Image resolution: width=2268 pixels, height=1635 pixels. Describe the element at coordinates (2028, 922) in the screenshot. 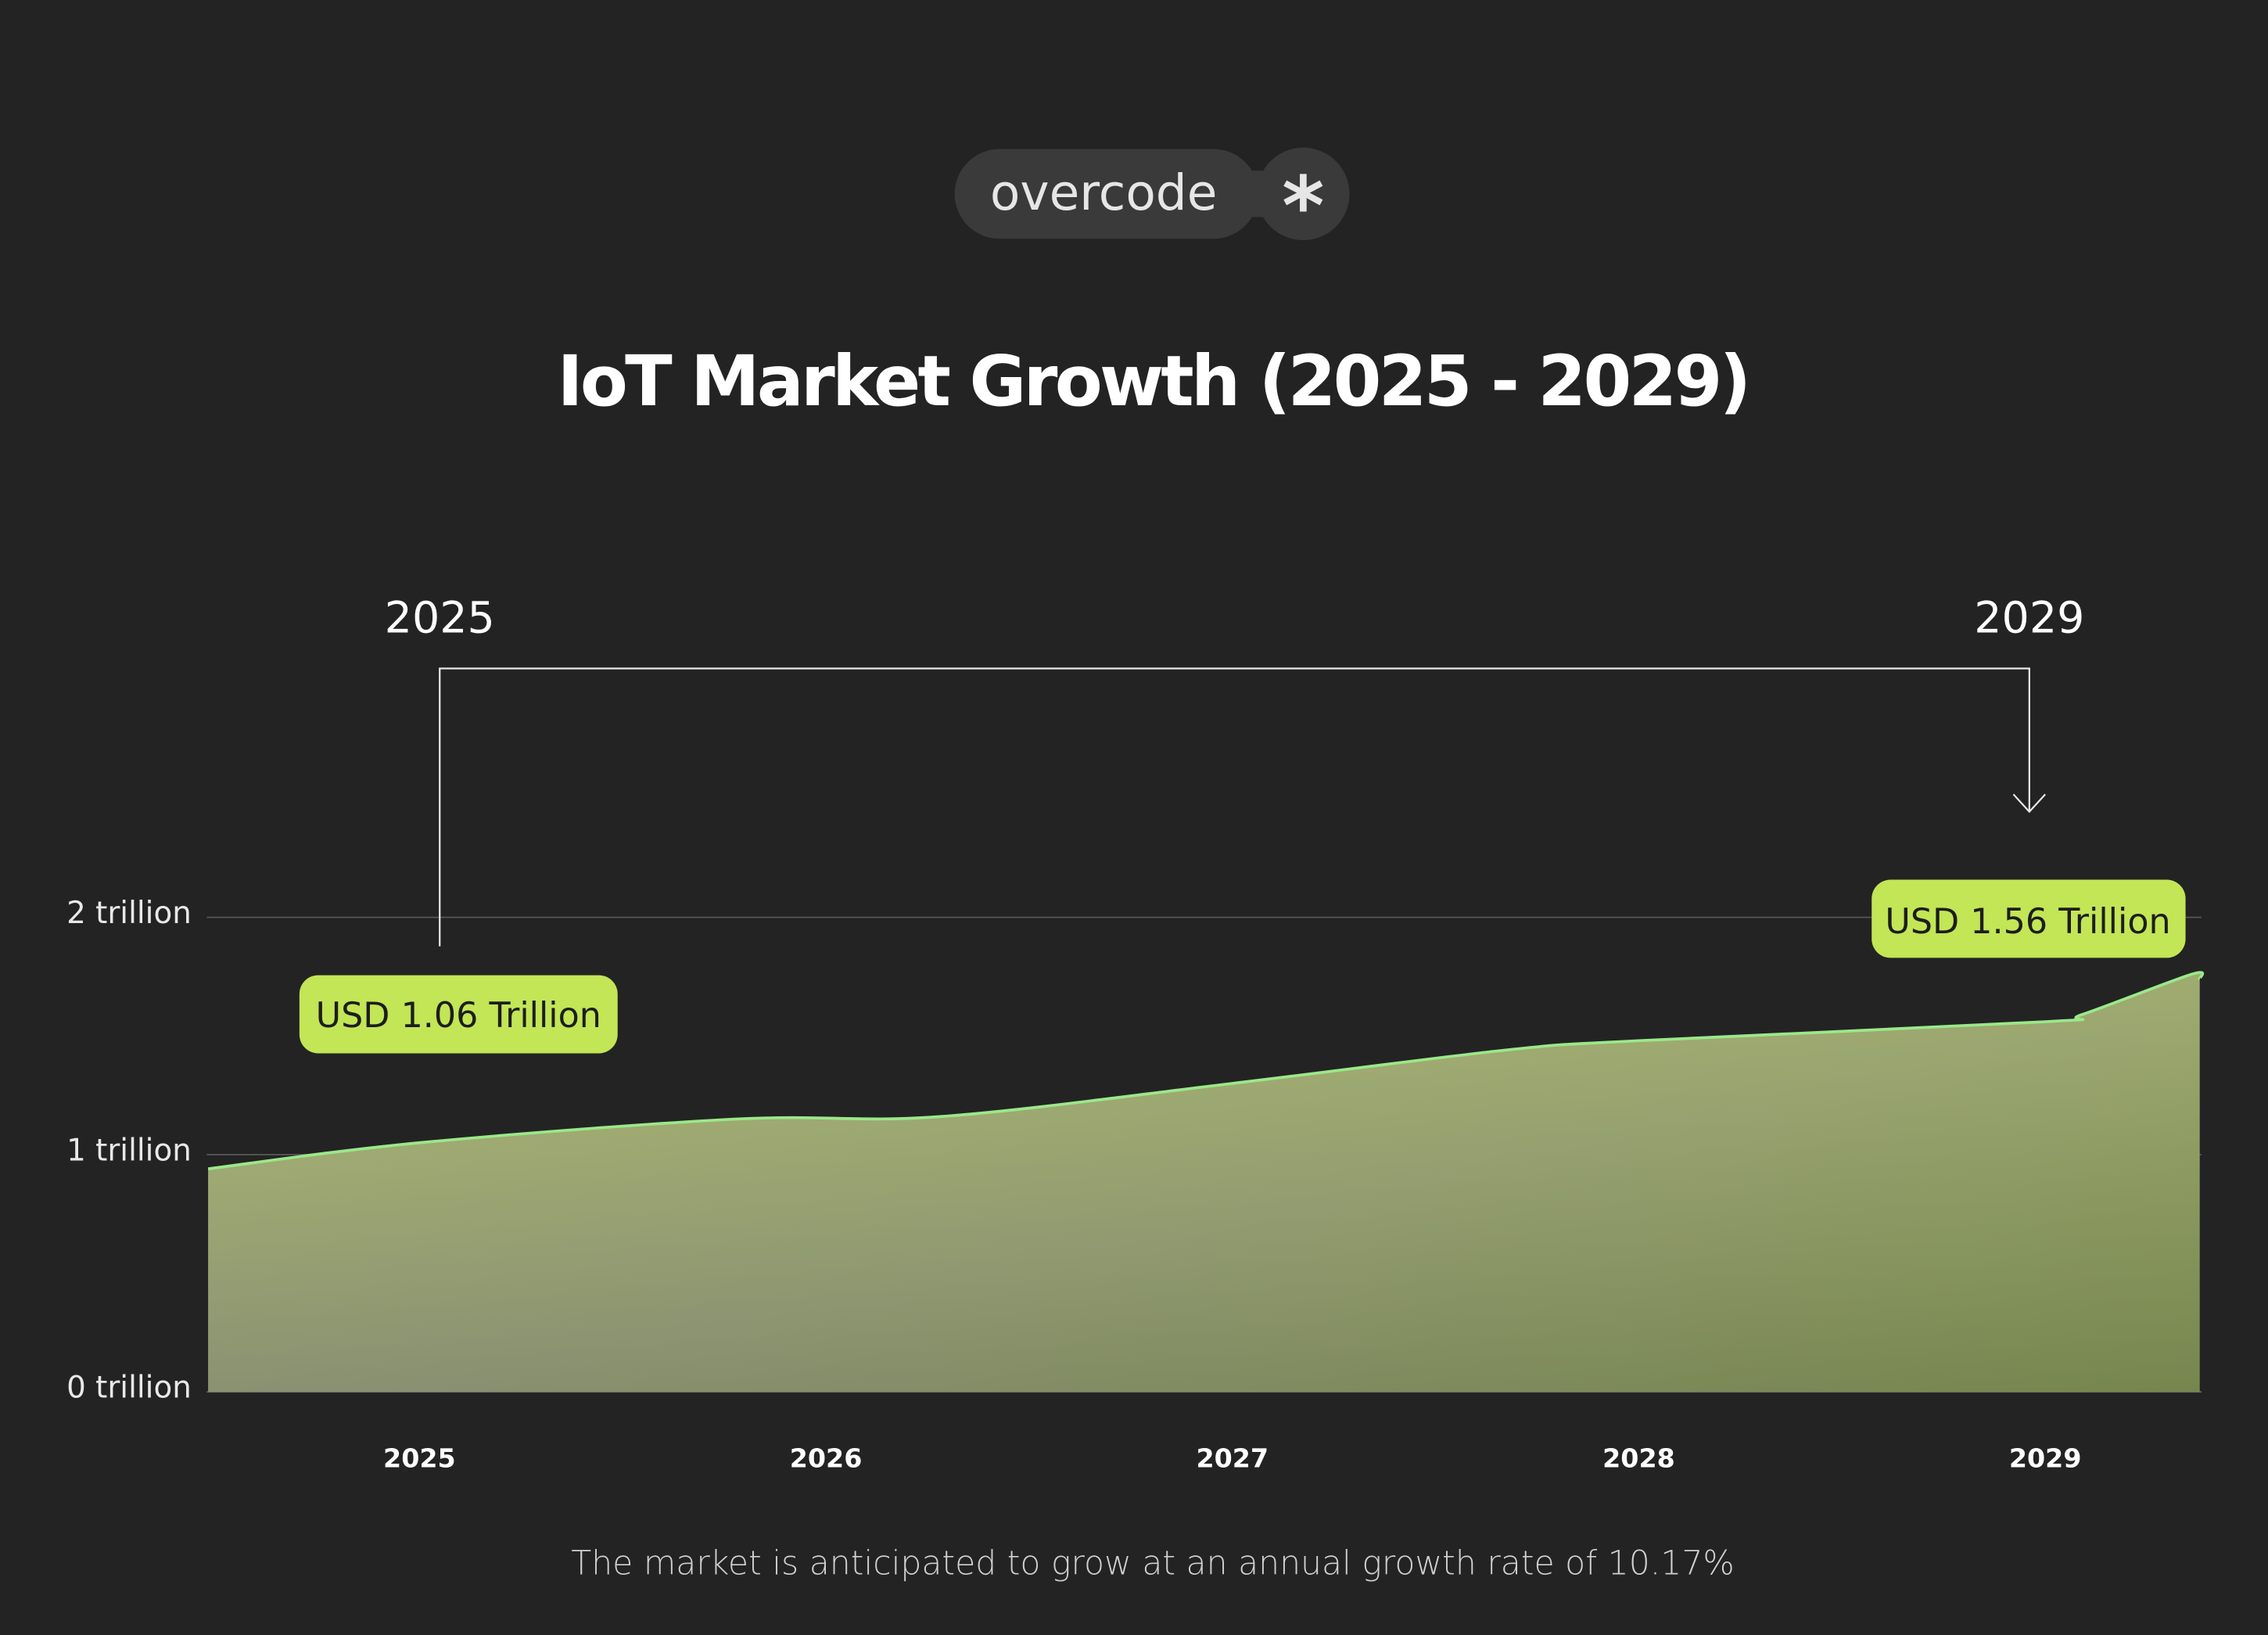

I see `value-label-end-text: USD 1.56 Trillion` at that location.